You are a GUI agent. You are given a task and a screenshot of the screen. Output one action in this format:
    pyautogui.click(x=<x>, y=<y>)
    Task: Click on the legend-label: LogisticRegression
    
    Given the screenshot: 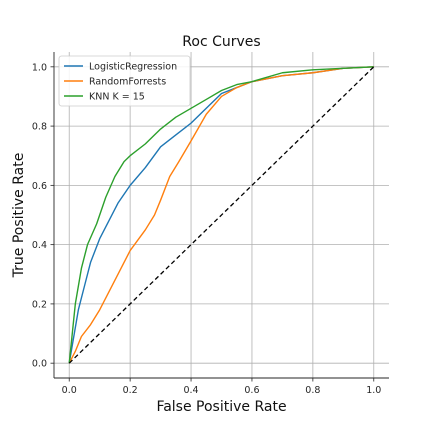 What is the action you would take?
    pyautogui.click(x=133, y=67)
    